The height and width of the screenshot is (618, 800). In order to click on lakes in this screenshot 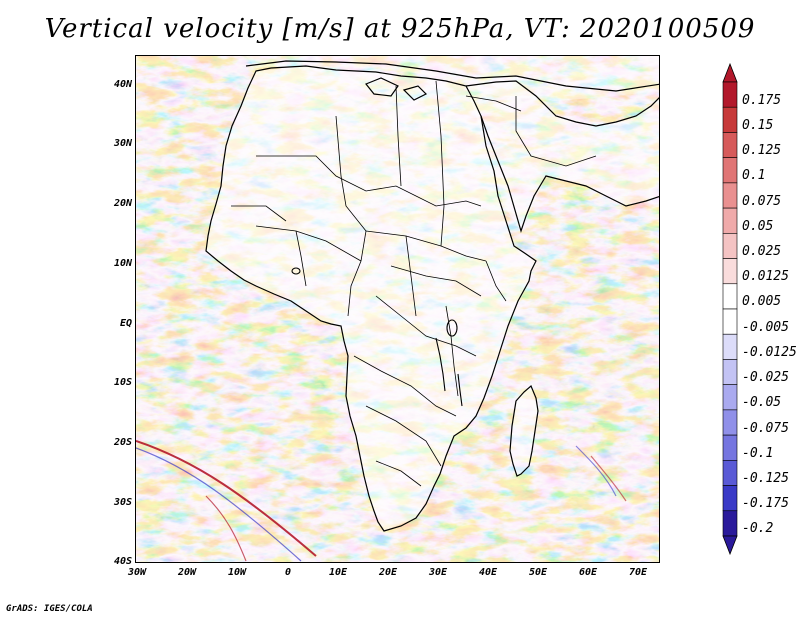, I will do `click(377, 337)`.